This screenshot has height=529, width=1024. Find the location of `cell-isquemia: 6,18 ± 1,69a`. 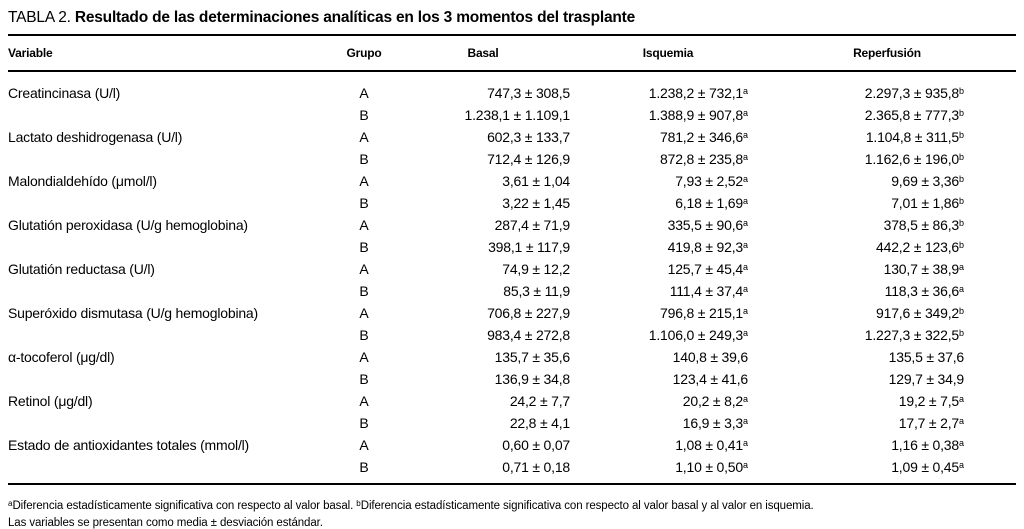

cell-isquemia: 6,18 ± 1,69a is located at coordinates (711, 203).